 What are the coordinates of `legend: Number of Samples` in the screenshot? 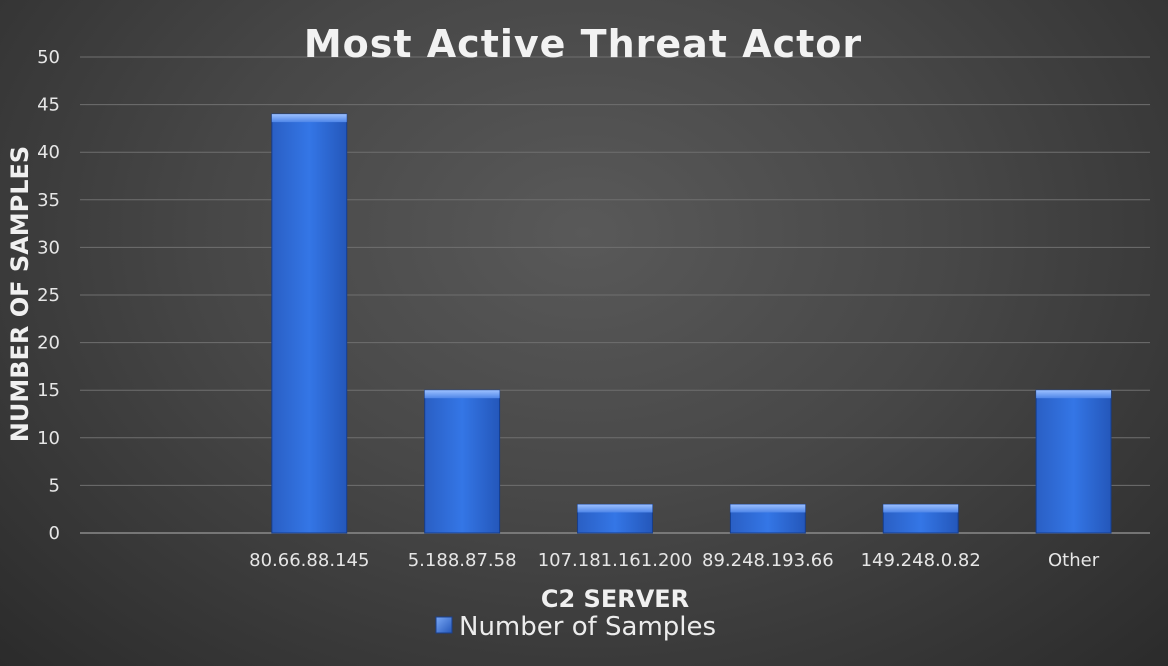 It's located at (575, 627).